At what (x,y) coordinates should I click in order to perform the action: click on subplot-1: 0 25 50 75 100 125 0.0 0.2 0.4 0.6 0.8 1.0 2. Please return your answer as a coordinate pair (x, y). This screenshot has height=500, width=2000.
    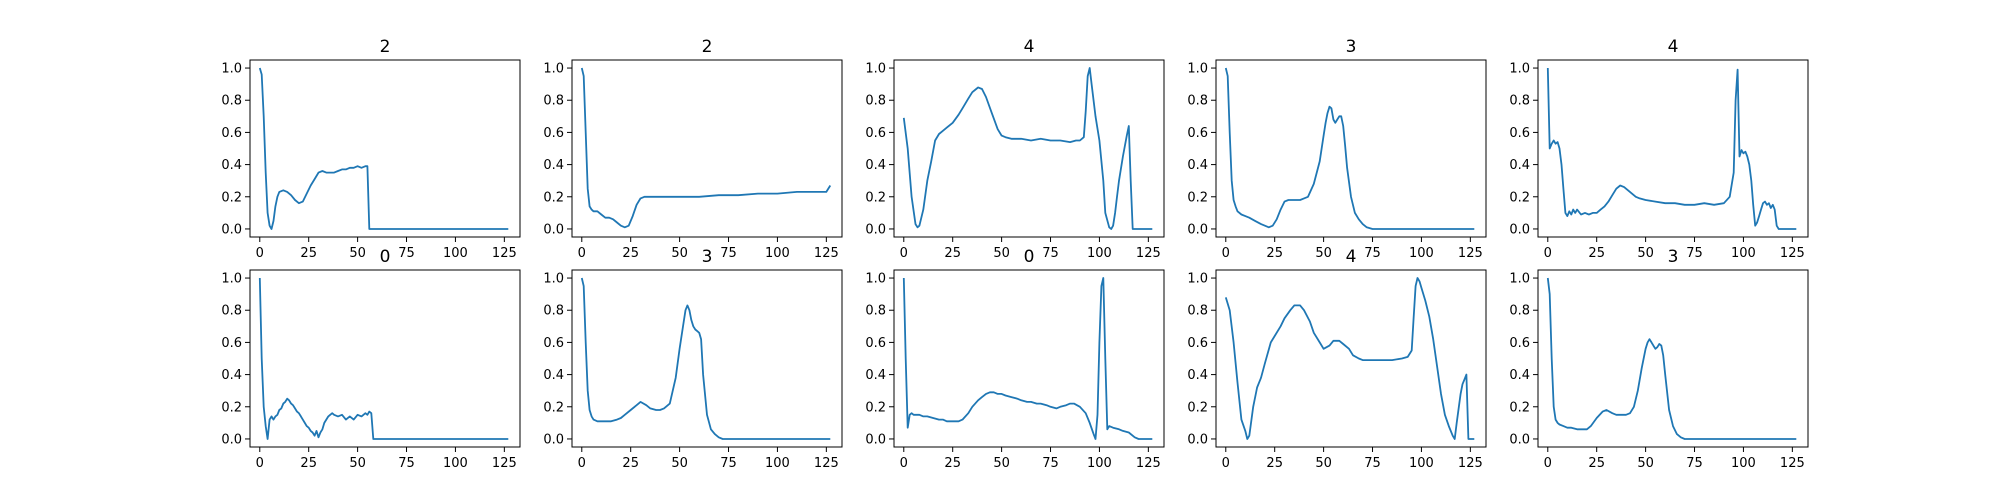
    Looking at the image, I should click on (371, 149).